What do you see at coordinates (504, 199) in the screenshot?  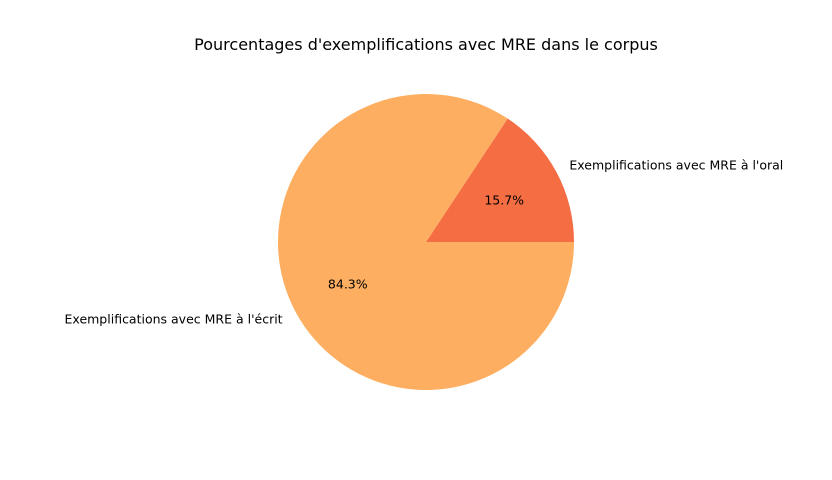 I see `slice-percent-label: 15.7%` at bounding box center [504, 199].